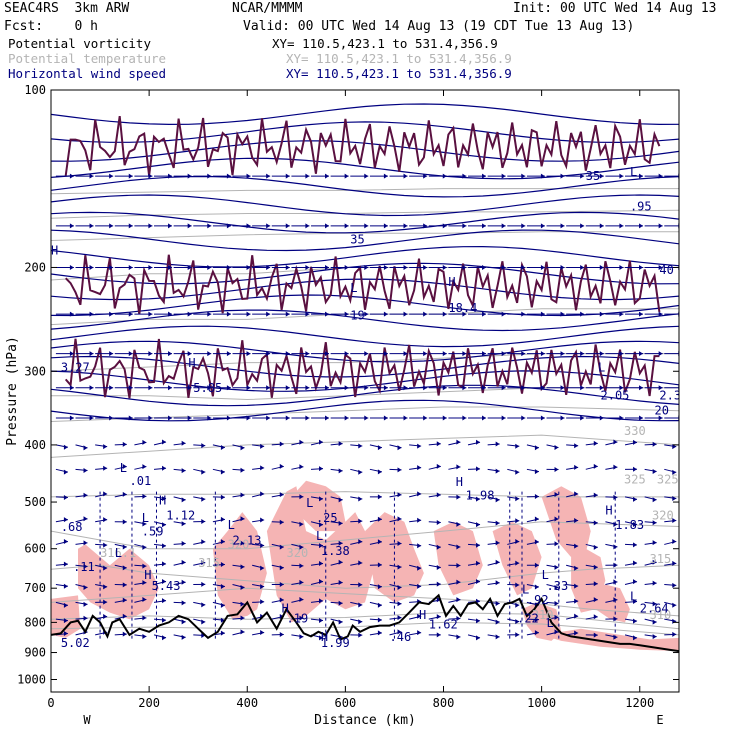 The height and width of the screenshot is (740, 740). What do you see at coordinates (654, 609) in the screenshot?
I see `pv-extrema-label: 2.64` at bounding box center [654, 609].